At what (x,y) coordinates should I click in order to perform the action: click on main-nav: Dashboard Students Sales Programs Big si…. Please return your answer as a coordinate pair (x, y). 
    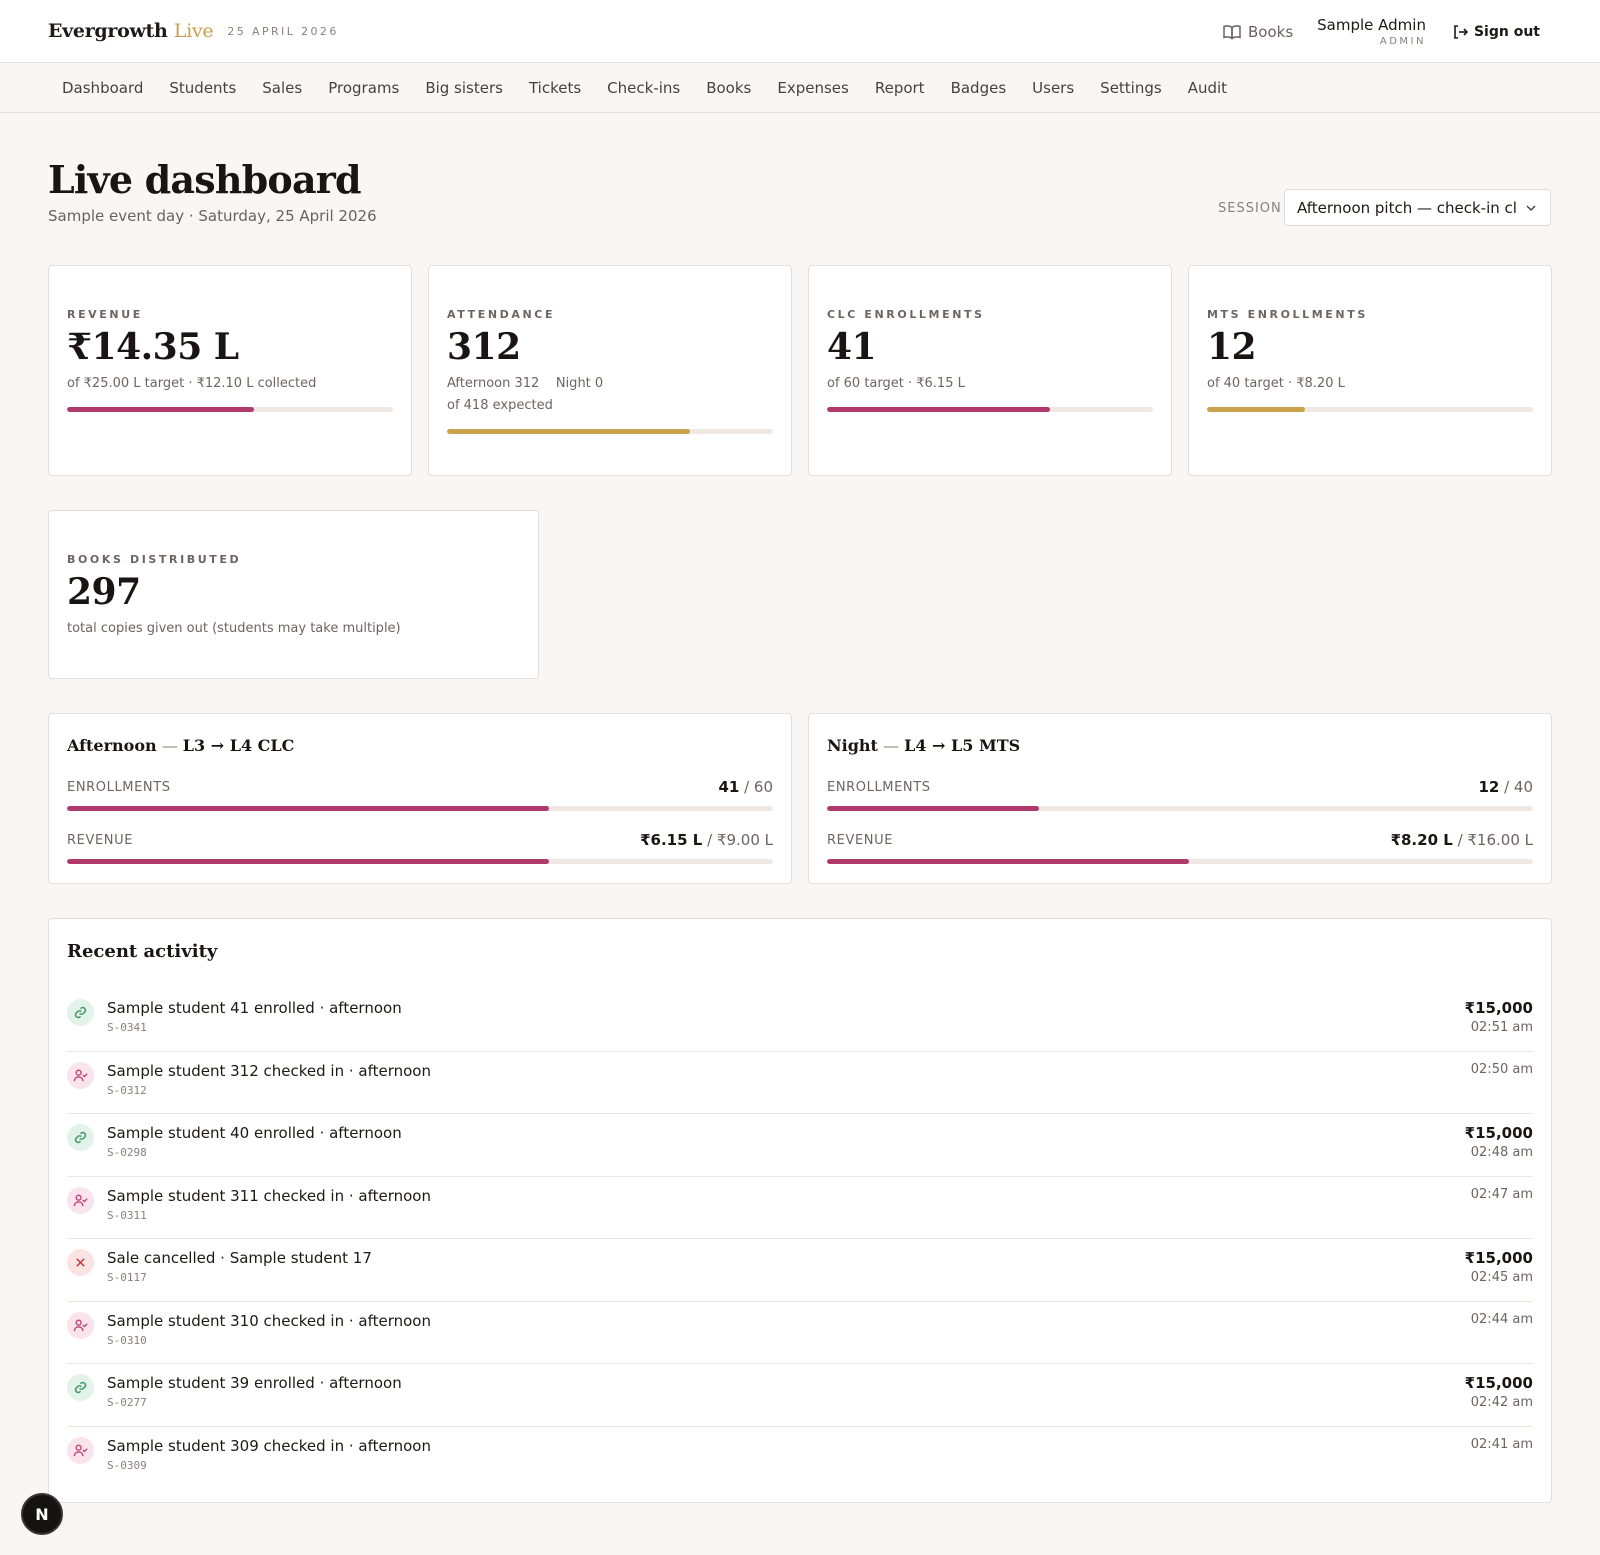
    Looking at the image, I should click on (800, 88).